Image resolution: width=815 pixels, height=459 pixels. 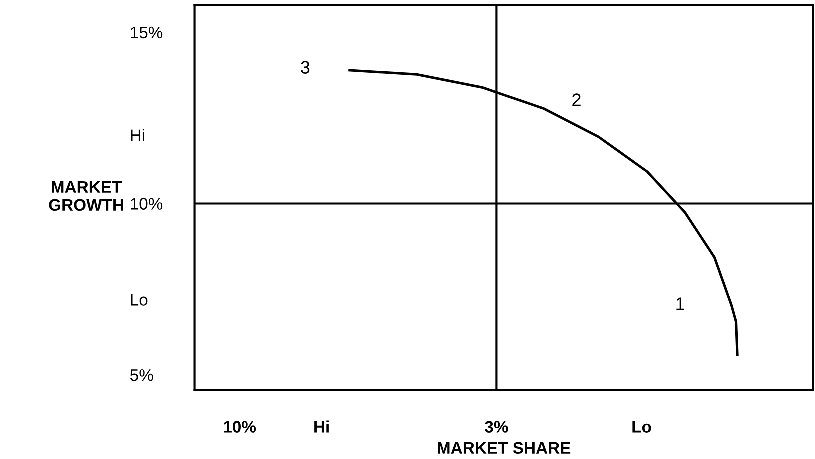 I want to click on y-axis-title: MARKET GROWTH, so click(x=86, y=196).